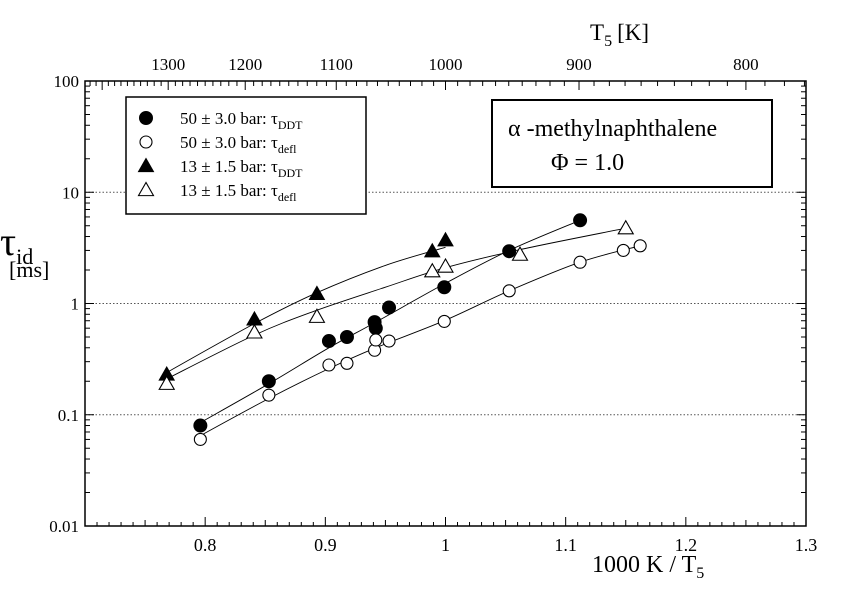 The image size is (856, 600). Describe the element at coordinates (67, 81) in the screenshot. I see `y-tick-label: 100` at that location.